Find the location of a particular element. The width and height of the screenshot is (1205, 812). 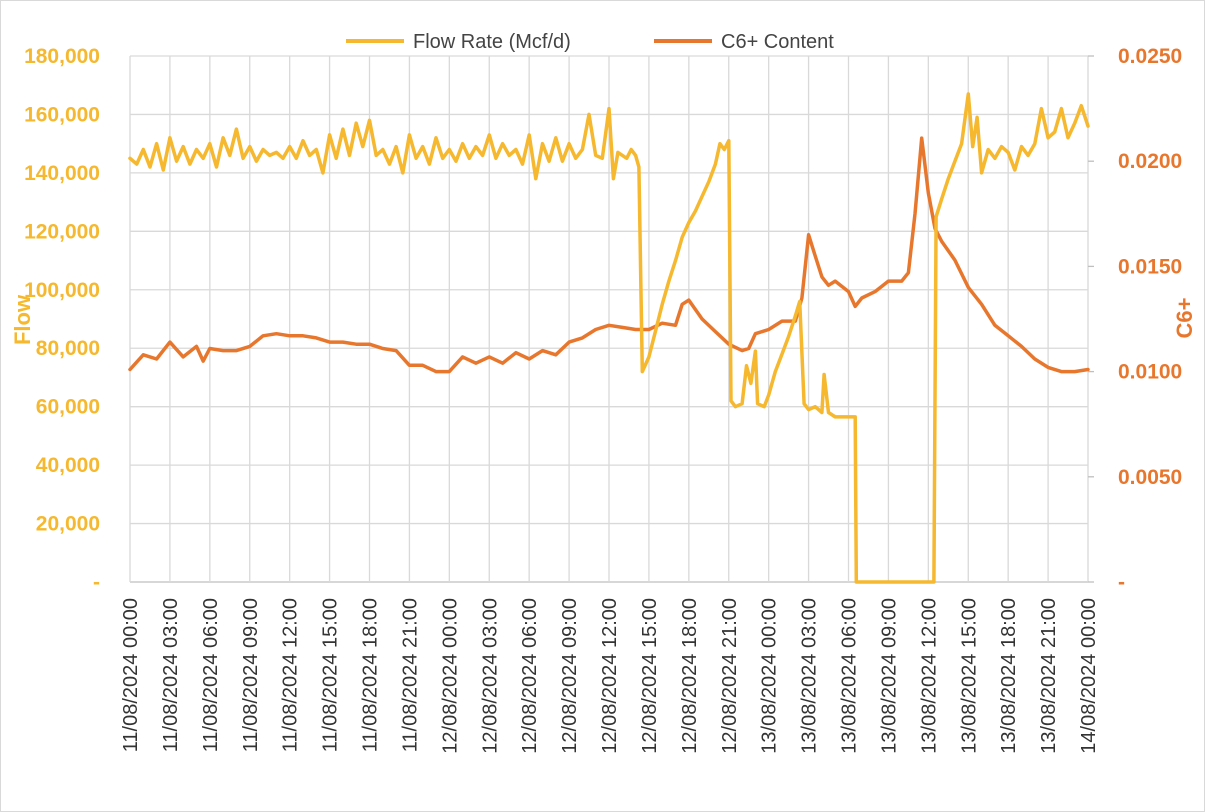

x-tick-label: 13/08/2024 18:00 is located at coordinates (1009, 676).